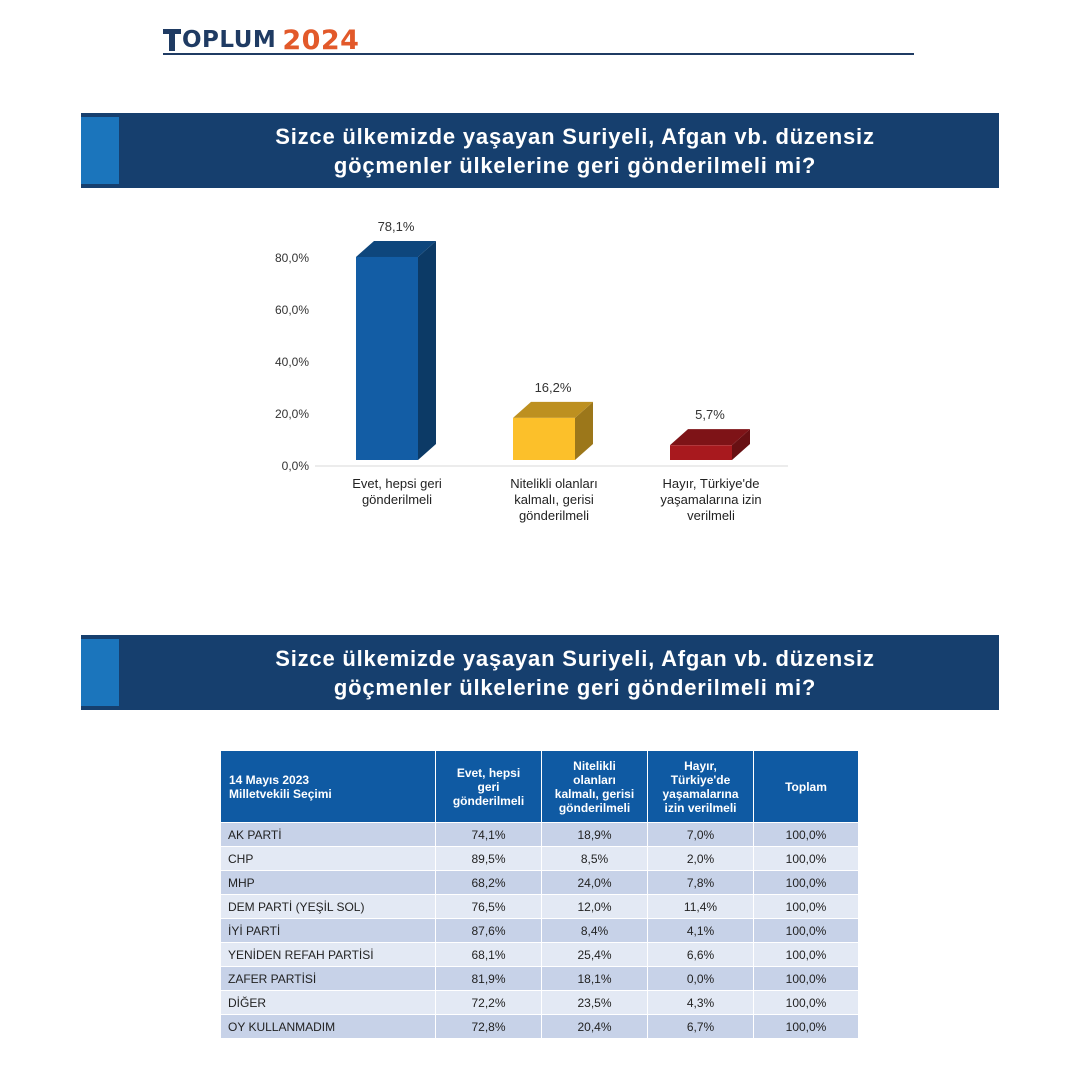 The width and height of the screenshot is (1080, 1080). What do you see at coordinates (700, 793) in the screenshot?
I see `header-line: yaşamalarına` at bounding box center [700, 793].